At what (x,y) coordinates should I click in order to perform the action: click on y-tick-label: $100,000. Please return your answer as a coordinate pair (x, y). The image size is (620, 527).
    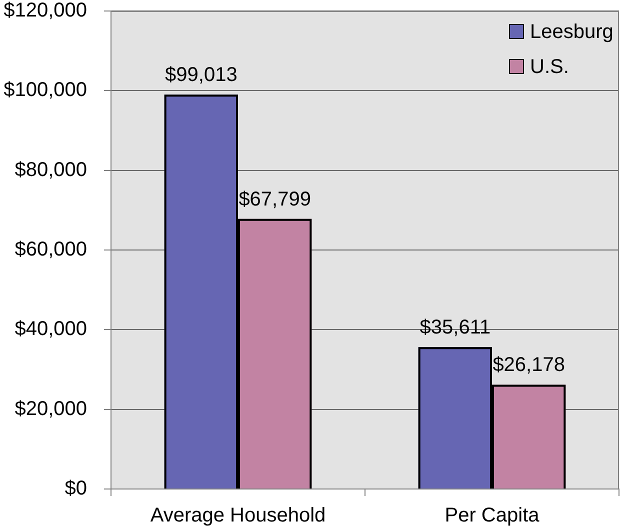
    Looking at the image, I should click on (45, 90).